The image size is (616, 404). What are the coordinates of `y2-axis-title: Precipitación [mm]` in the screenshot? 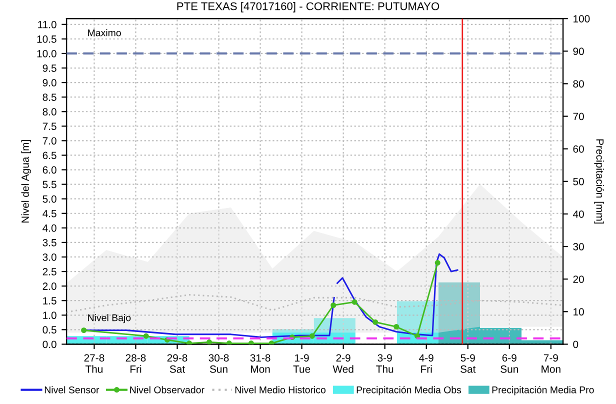 It's located at (599, 181).